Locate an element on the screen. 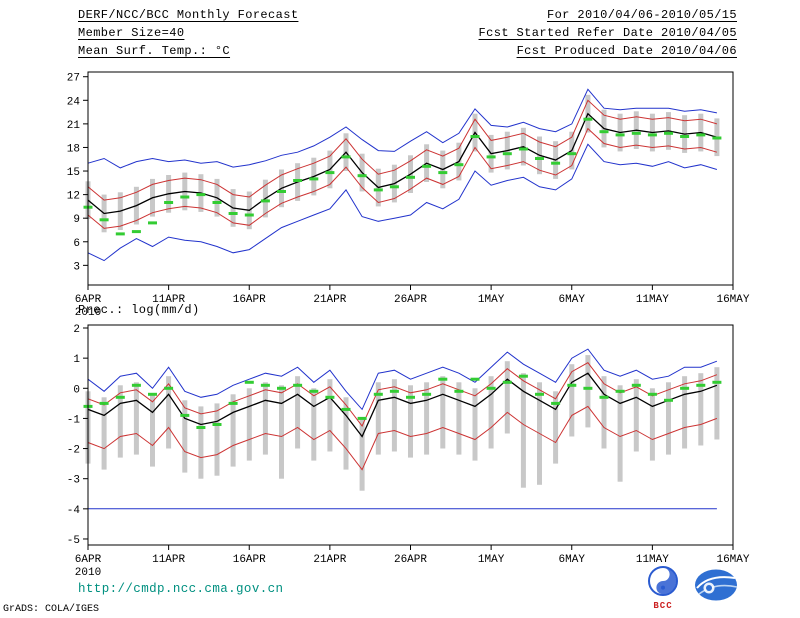  cma-logo is located at coordinates (716, 588).